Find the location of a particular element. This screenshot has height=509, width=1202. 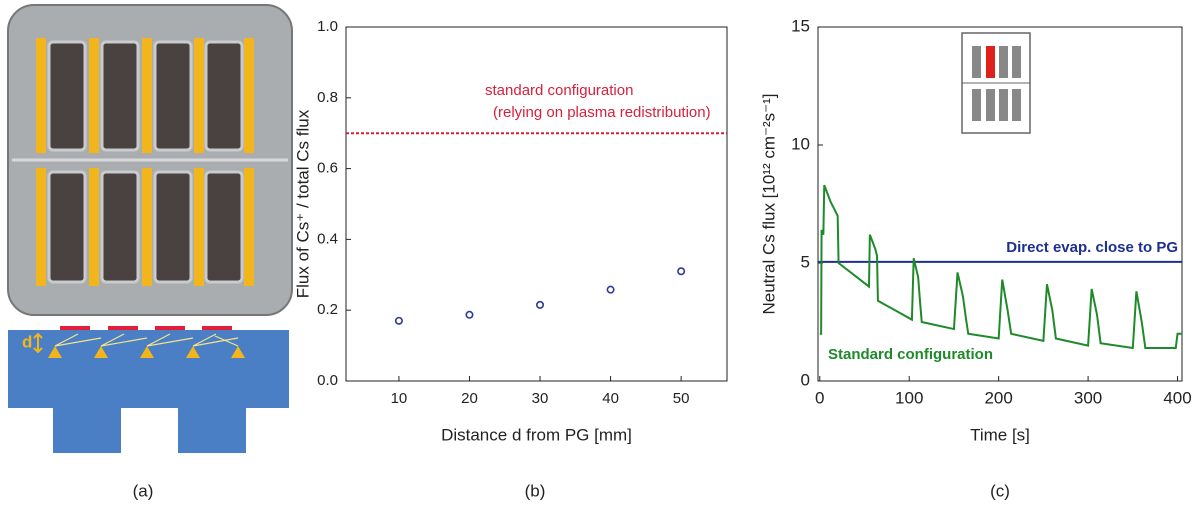

panel-label: (b) is located at coordinates (535, 490).